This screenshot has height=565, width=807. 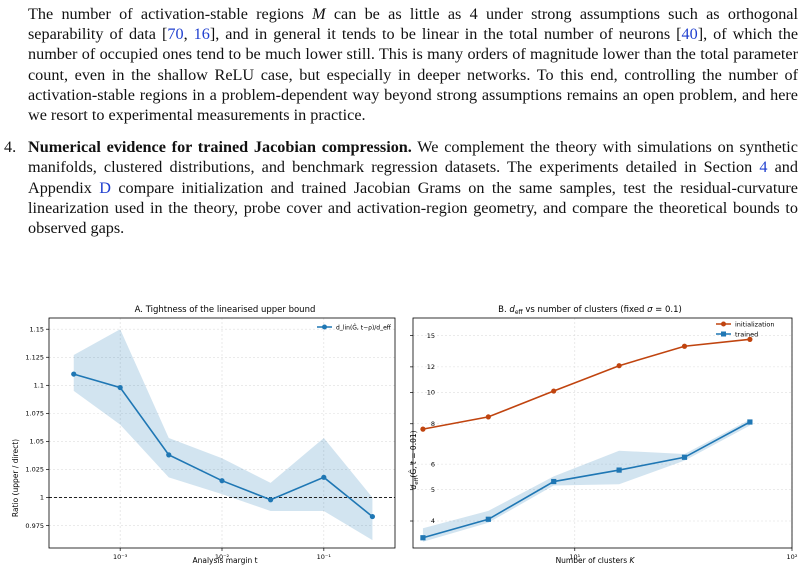 What do you see at coordinates (34, 357) in the screenshot?
I see `y-tick-label: 1.125` at bounding box center [34, 357].